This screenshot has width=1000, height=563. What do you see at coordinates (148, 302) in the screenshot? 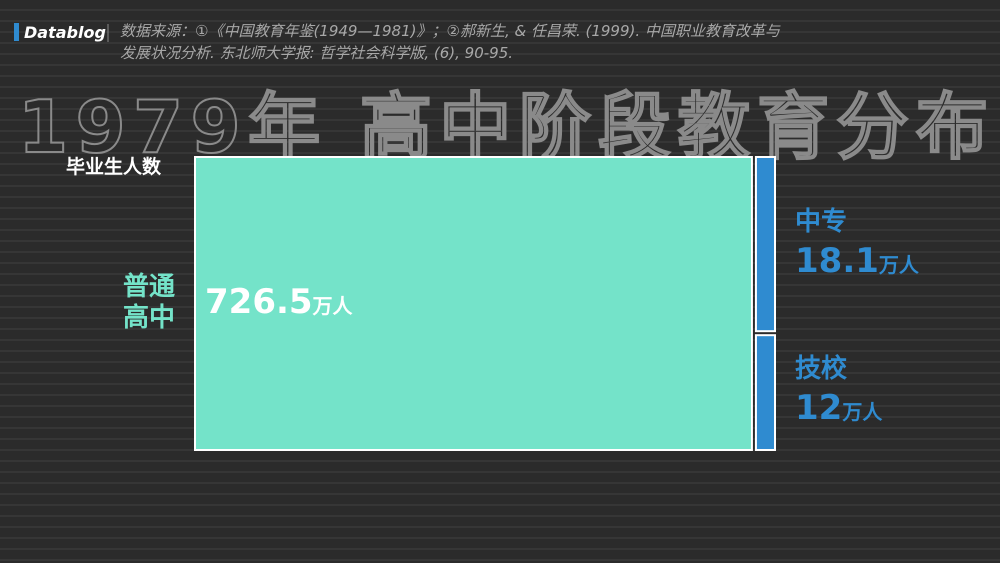
I see `category-label: 普通高中` at bounding box center [148, 302].